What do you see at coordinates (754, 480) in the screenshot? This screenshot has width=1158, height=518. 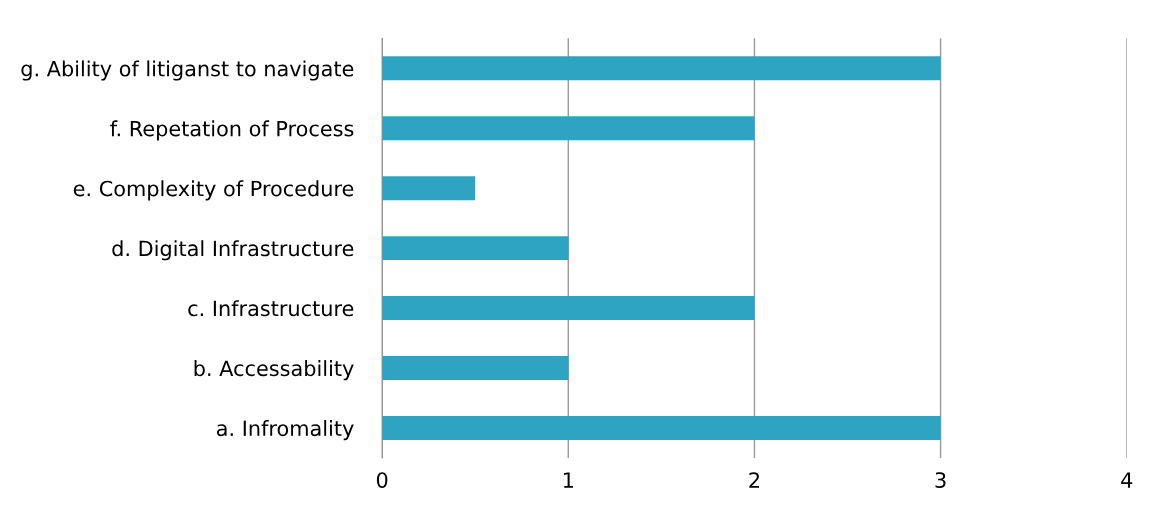 I see `x-tick-label: 2` at bounding box center [754, 480].